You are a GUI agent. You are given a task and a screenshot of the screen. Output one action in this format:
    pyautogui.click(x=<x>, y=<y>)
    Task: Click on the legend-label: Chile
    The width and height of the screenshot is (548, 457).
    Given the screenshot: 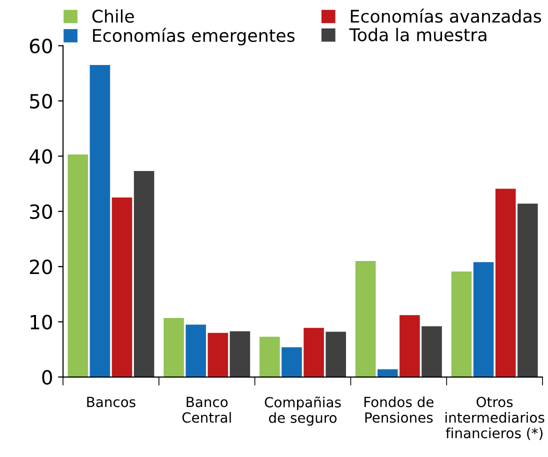 What is the action you would take?
    pyautogui.click(x=113, y=16)
    